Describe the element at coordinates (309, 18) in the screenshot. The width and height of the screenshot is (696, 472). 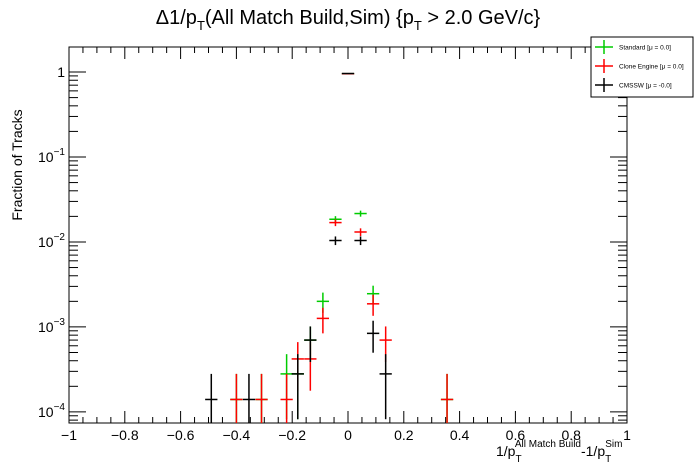
I see `title-middle: (All Match Build,Sim) {p` at that location.